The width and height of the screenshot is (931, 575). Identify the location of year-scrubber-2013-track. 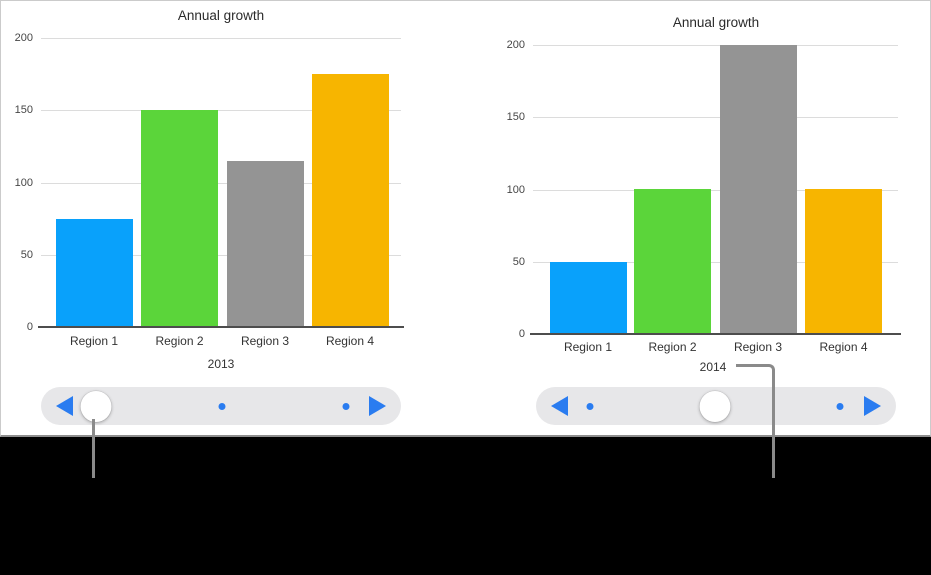
(221, 406).